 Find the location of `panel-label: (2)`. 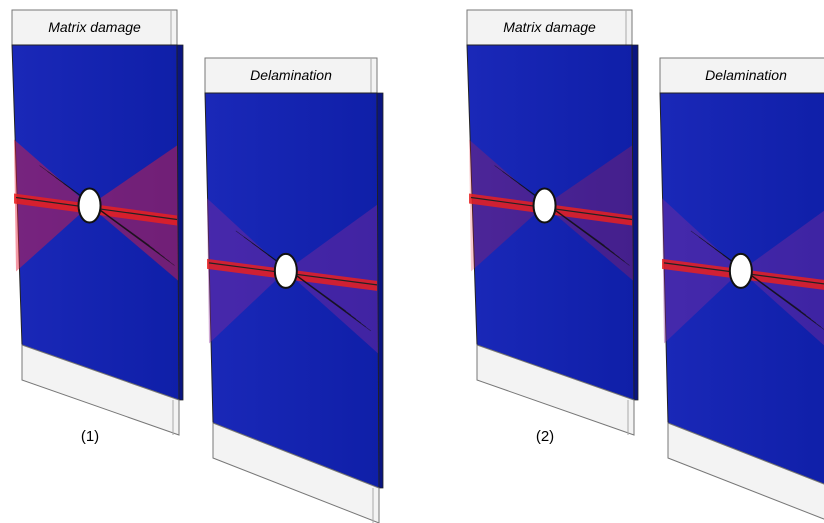

panel-label: (2) is located at coordinates (545, 436).